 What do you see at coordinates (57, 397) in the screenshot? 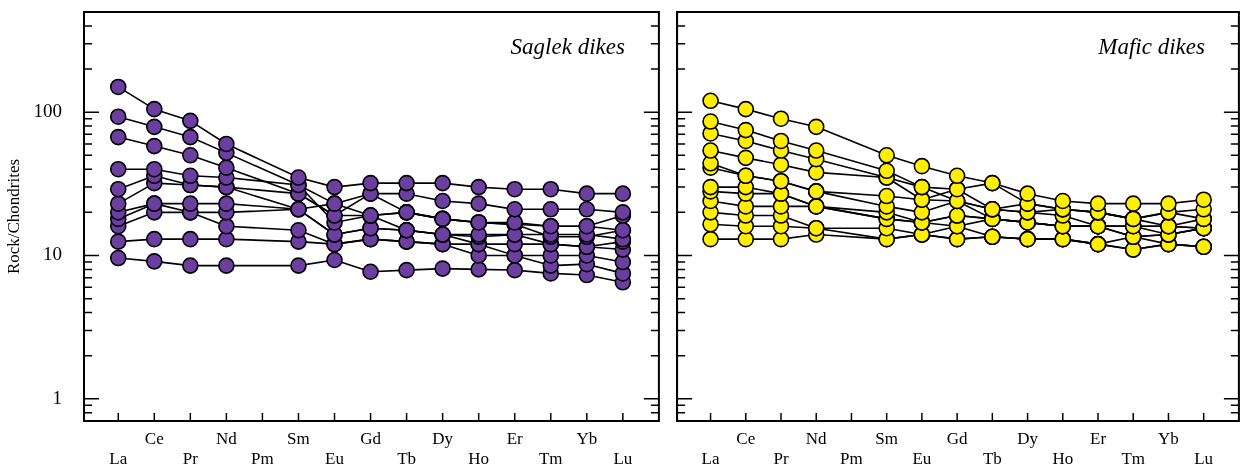
I see `y-tick-label: 1` at bounding box center [57, 397].